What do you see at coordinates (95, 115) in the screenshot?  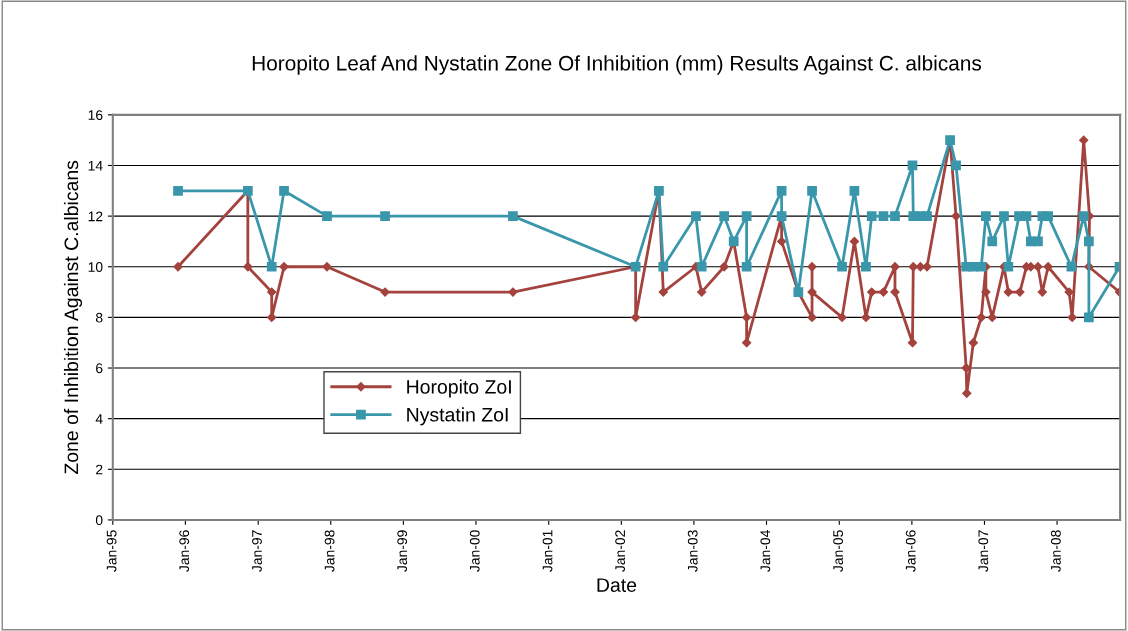 I see `y-tick-label: 16` at bounding box center [95, 115].